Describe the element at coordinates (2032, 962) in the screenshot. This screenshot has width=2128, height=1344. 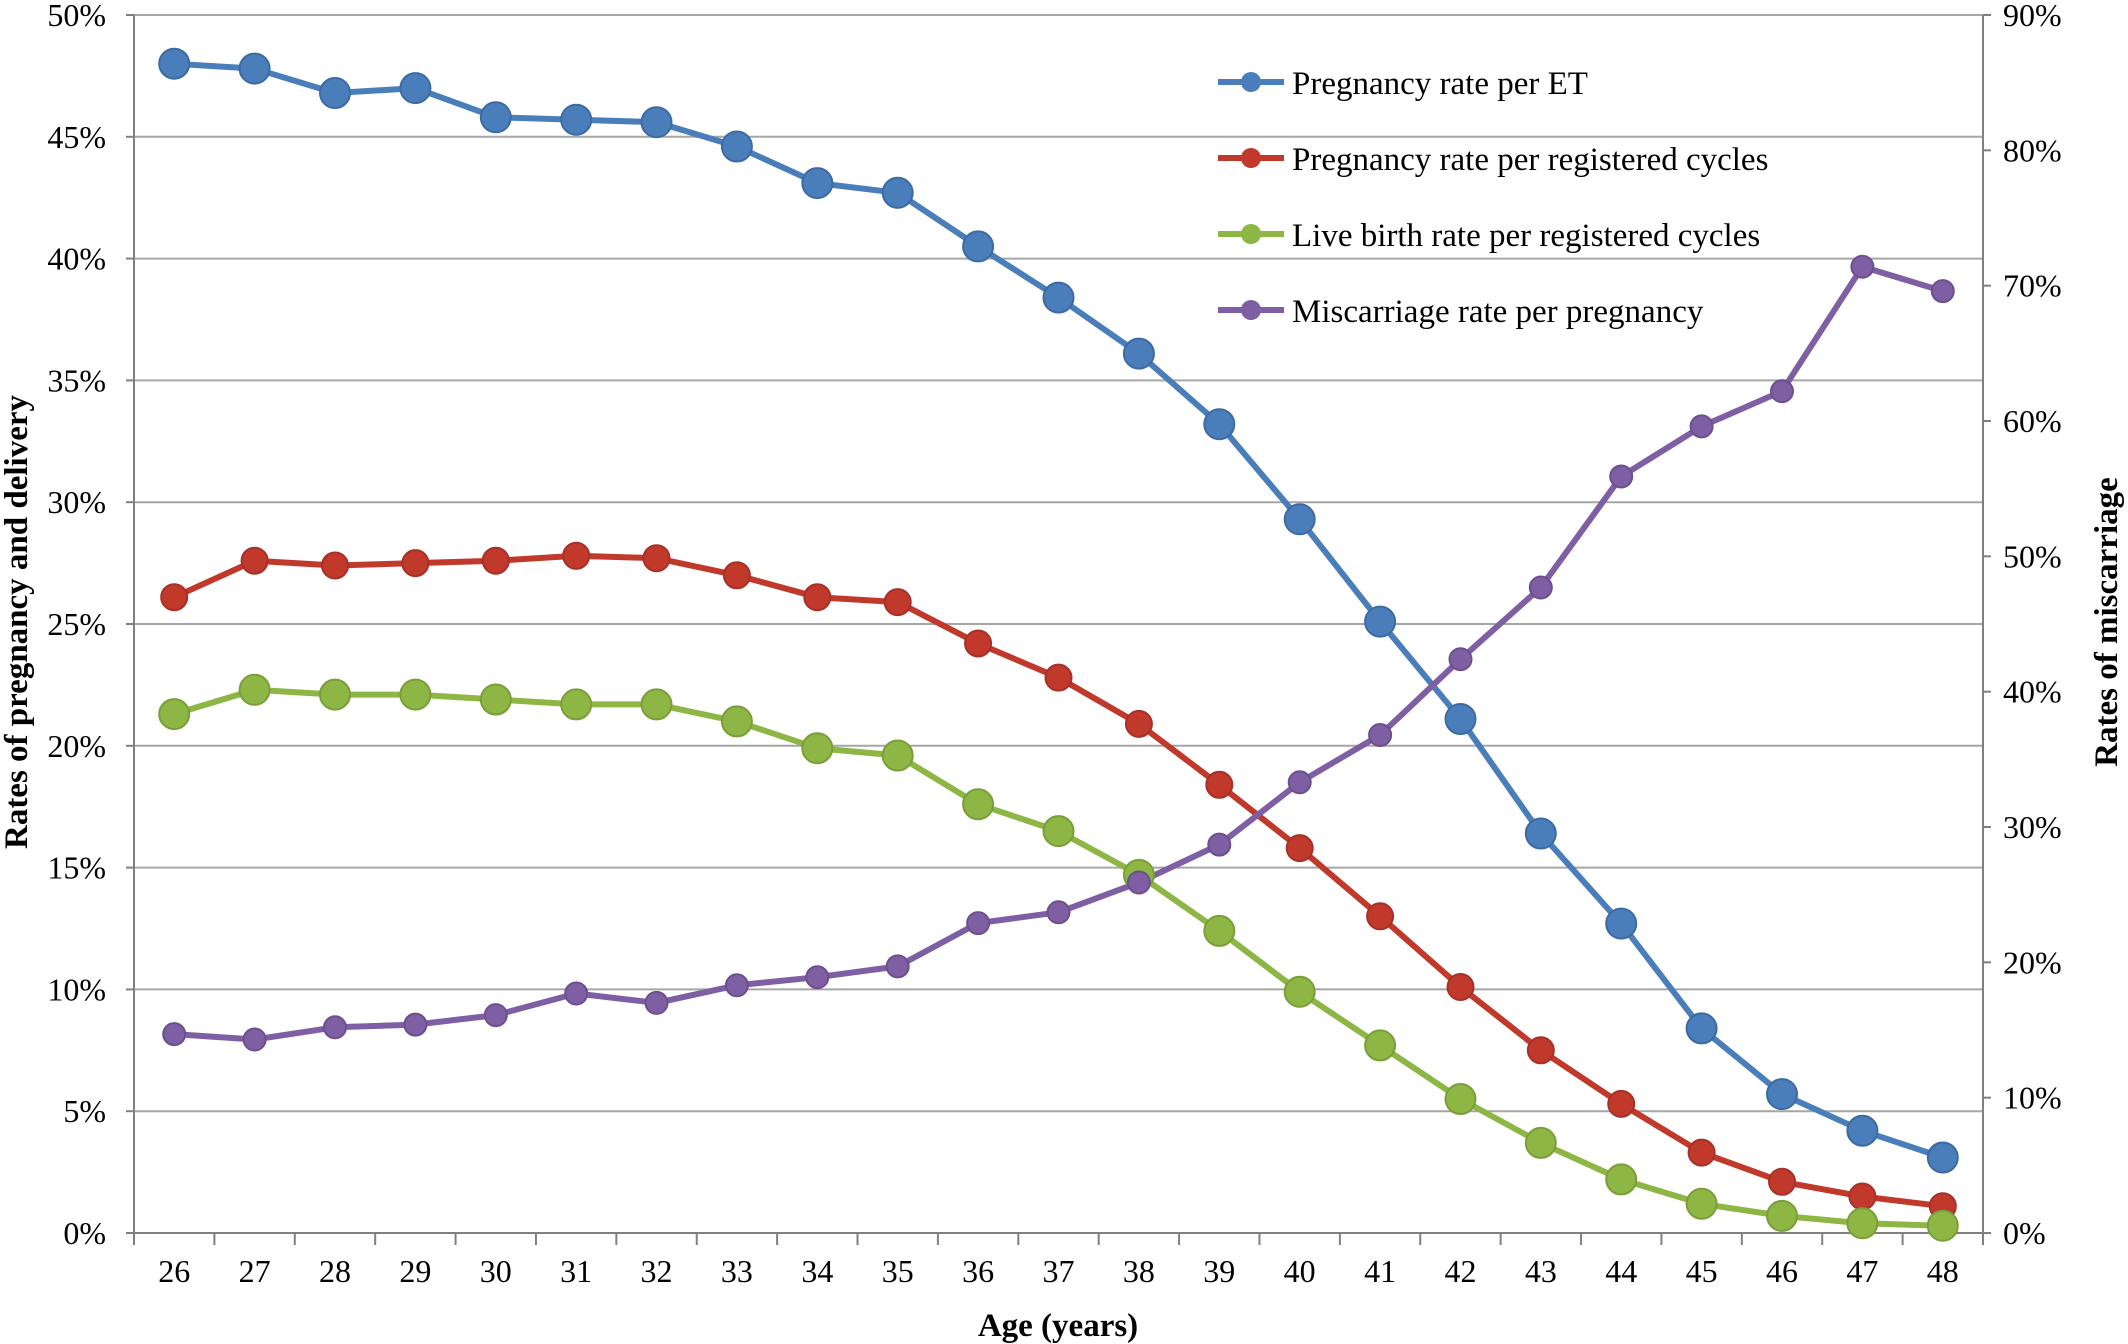
I see `y2-tick-label: 20%` at that location.